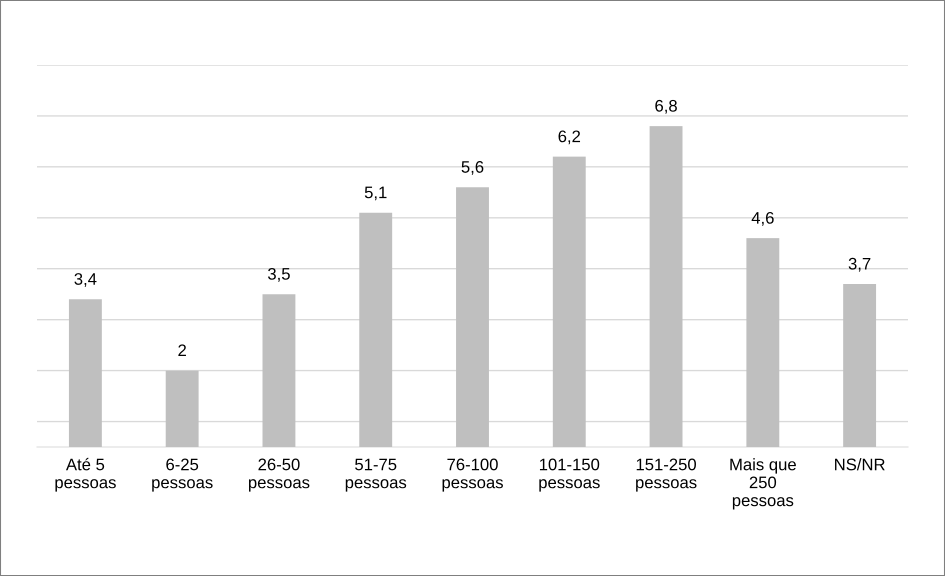 Image resolution: width=945 pixels, height=576 pixels. What do you see at coordinates (279, 275) in the screenshot?
I see `data-label: 3,5` at bounding box center [279, 275].